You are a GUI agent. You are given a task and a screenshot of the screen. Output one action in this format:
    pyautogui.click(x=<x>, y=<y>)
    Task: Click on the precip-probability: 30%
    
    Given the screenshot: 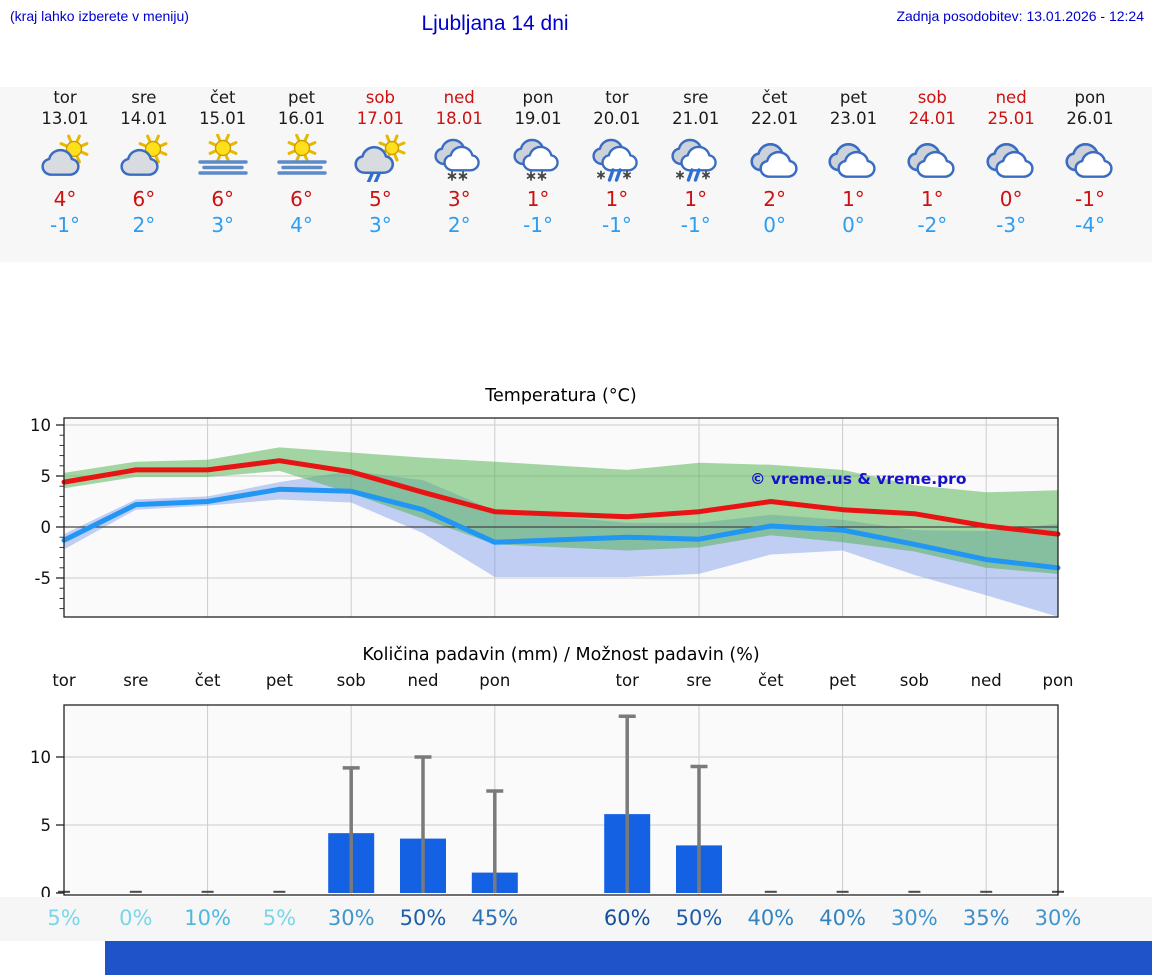 What is the action you would take?
    pyautogui.click(x=1058, y=918)
    